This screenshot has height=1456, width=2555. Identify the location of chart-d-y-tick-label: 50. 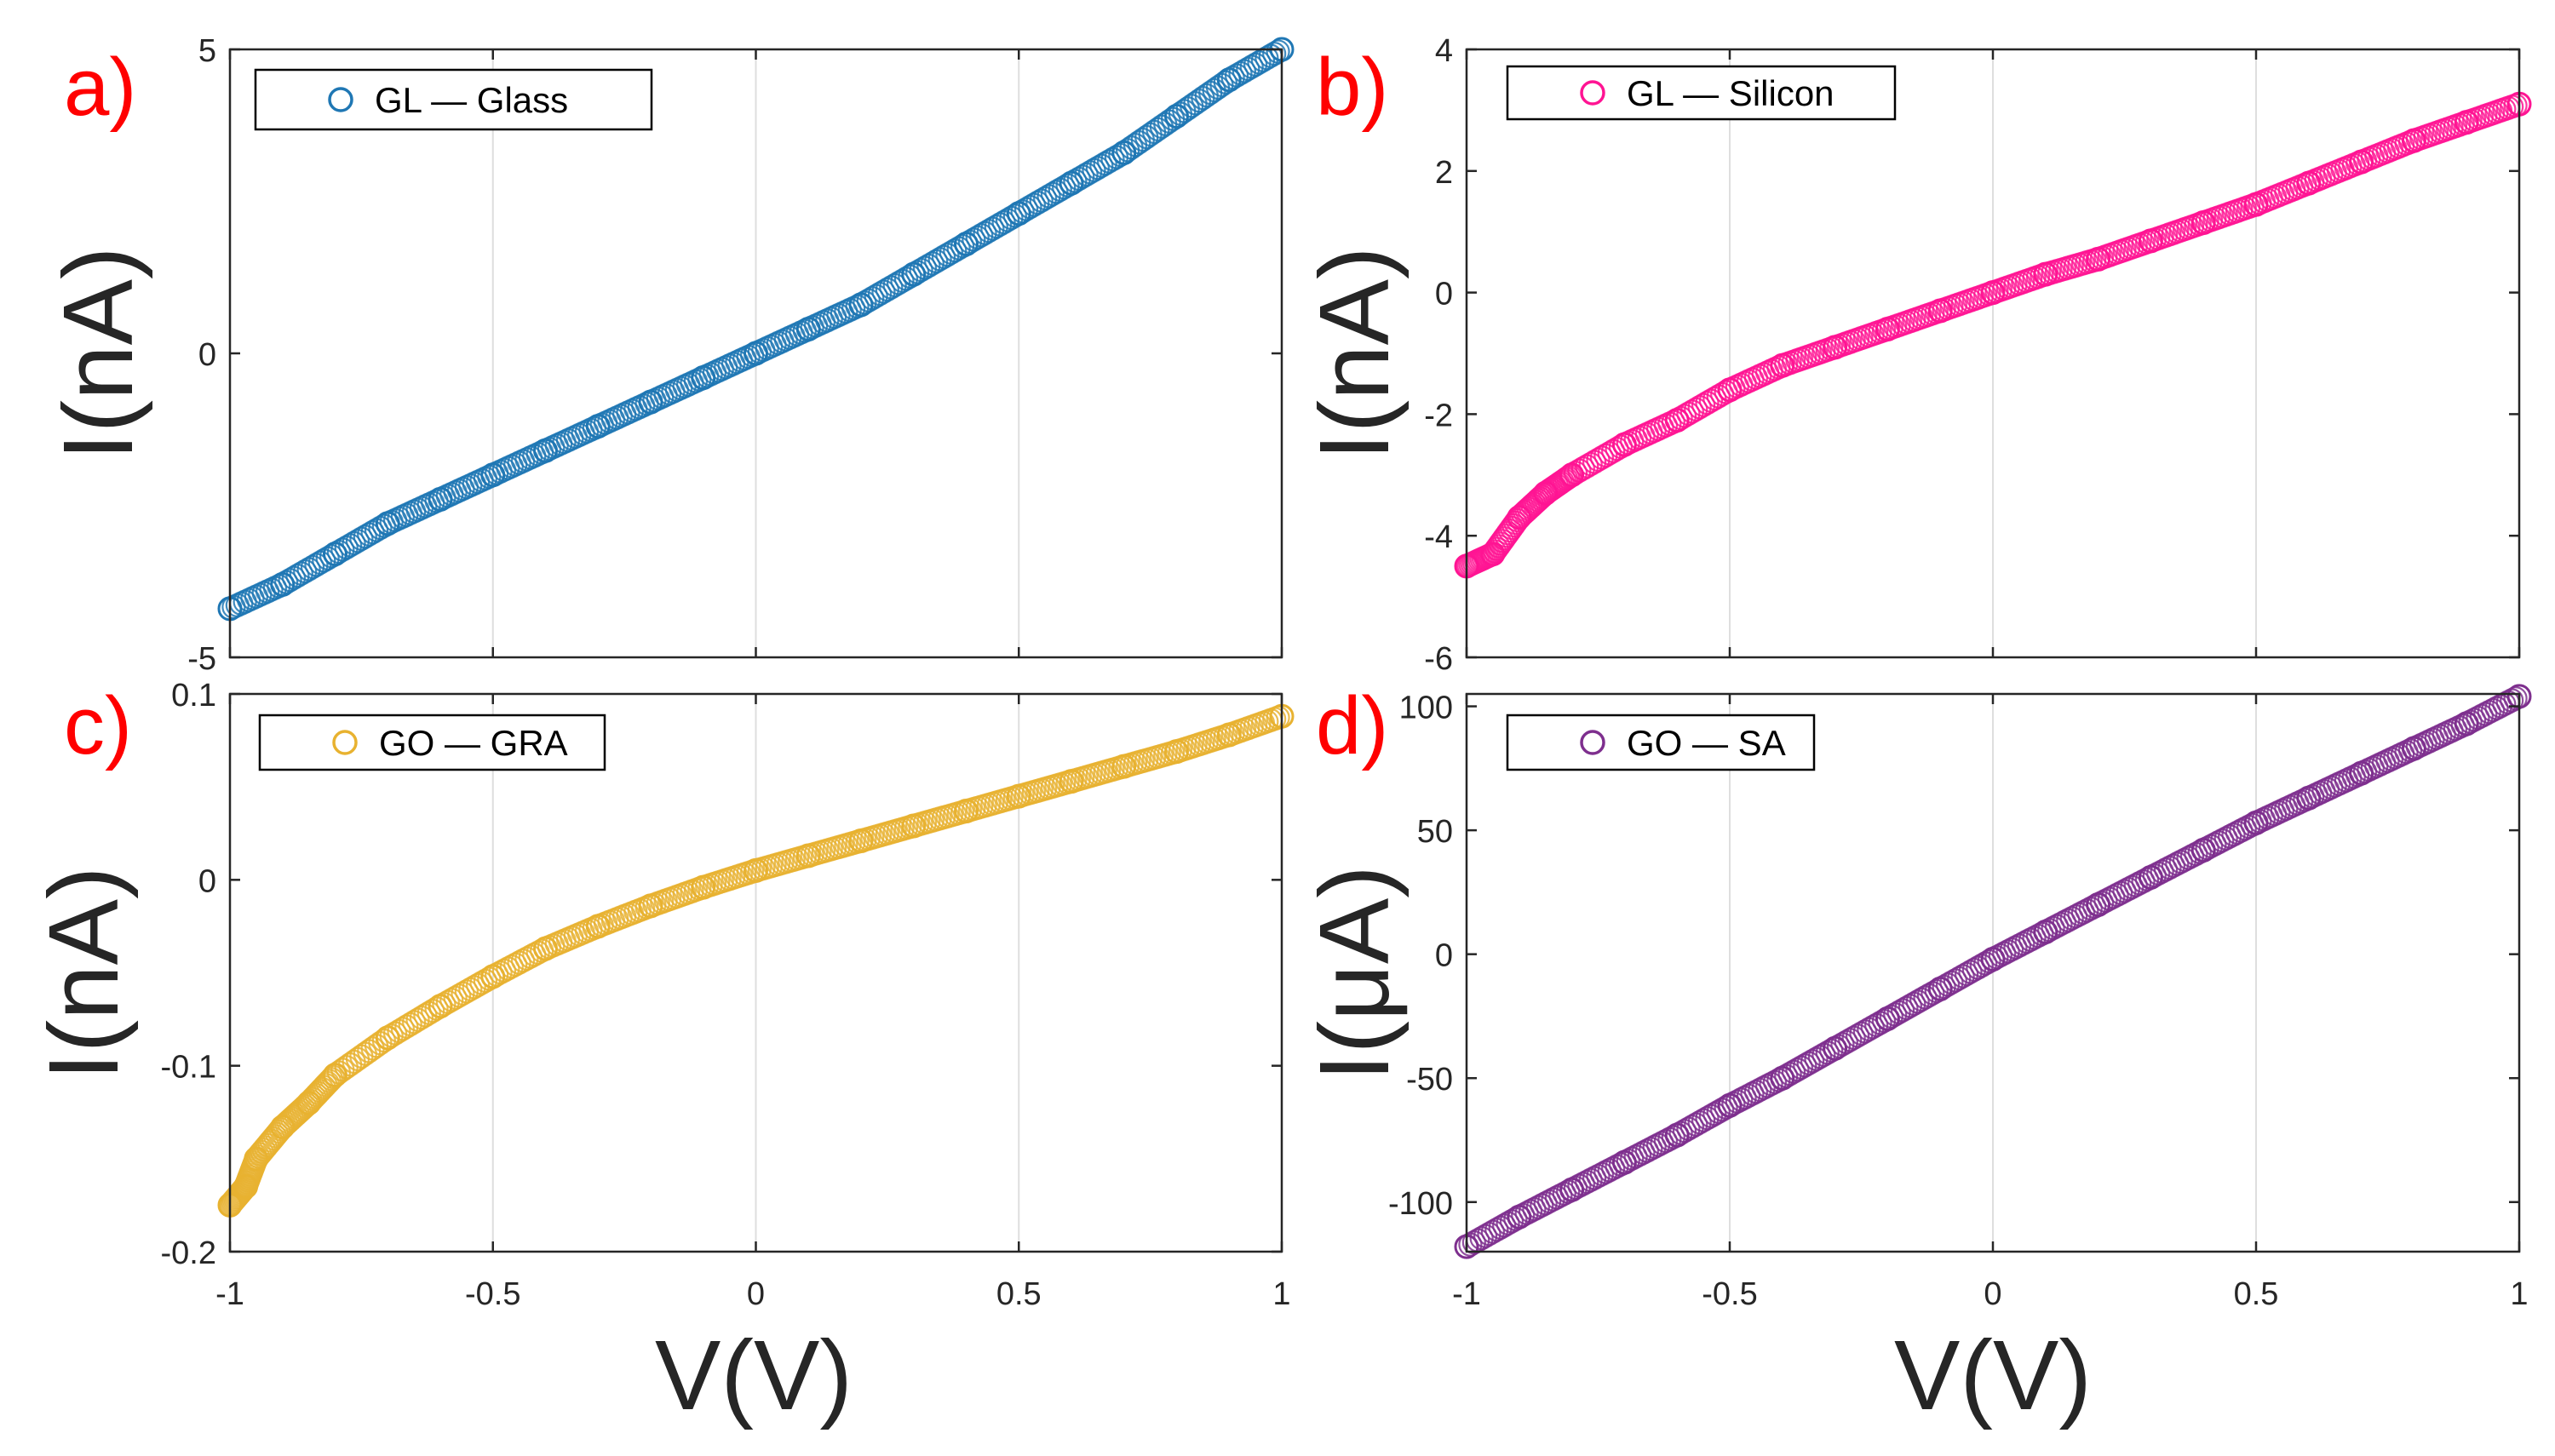
(1435, 832).